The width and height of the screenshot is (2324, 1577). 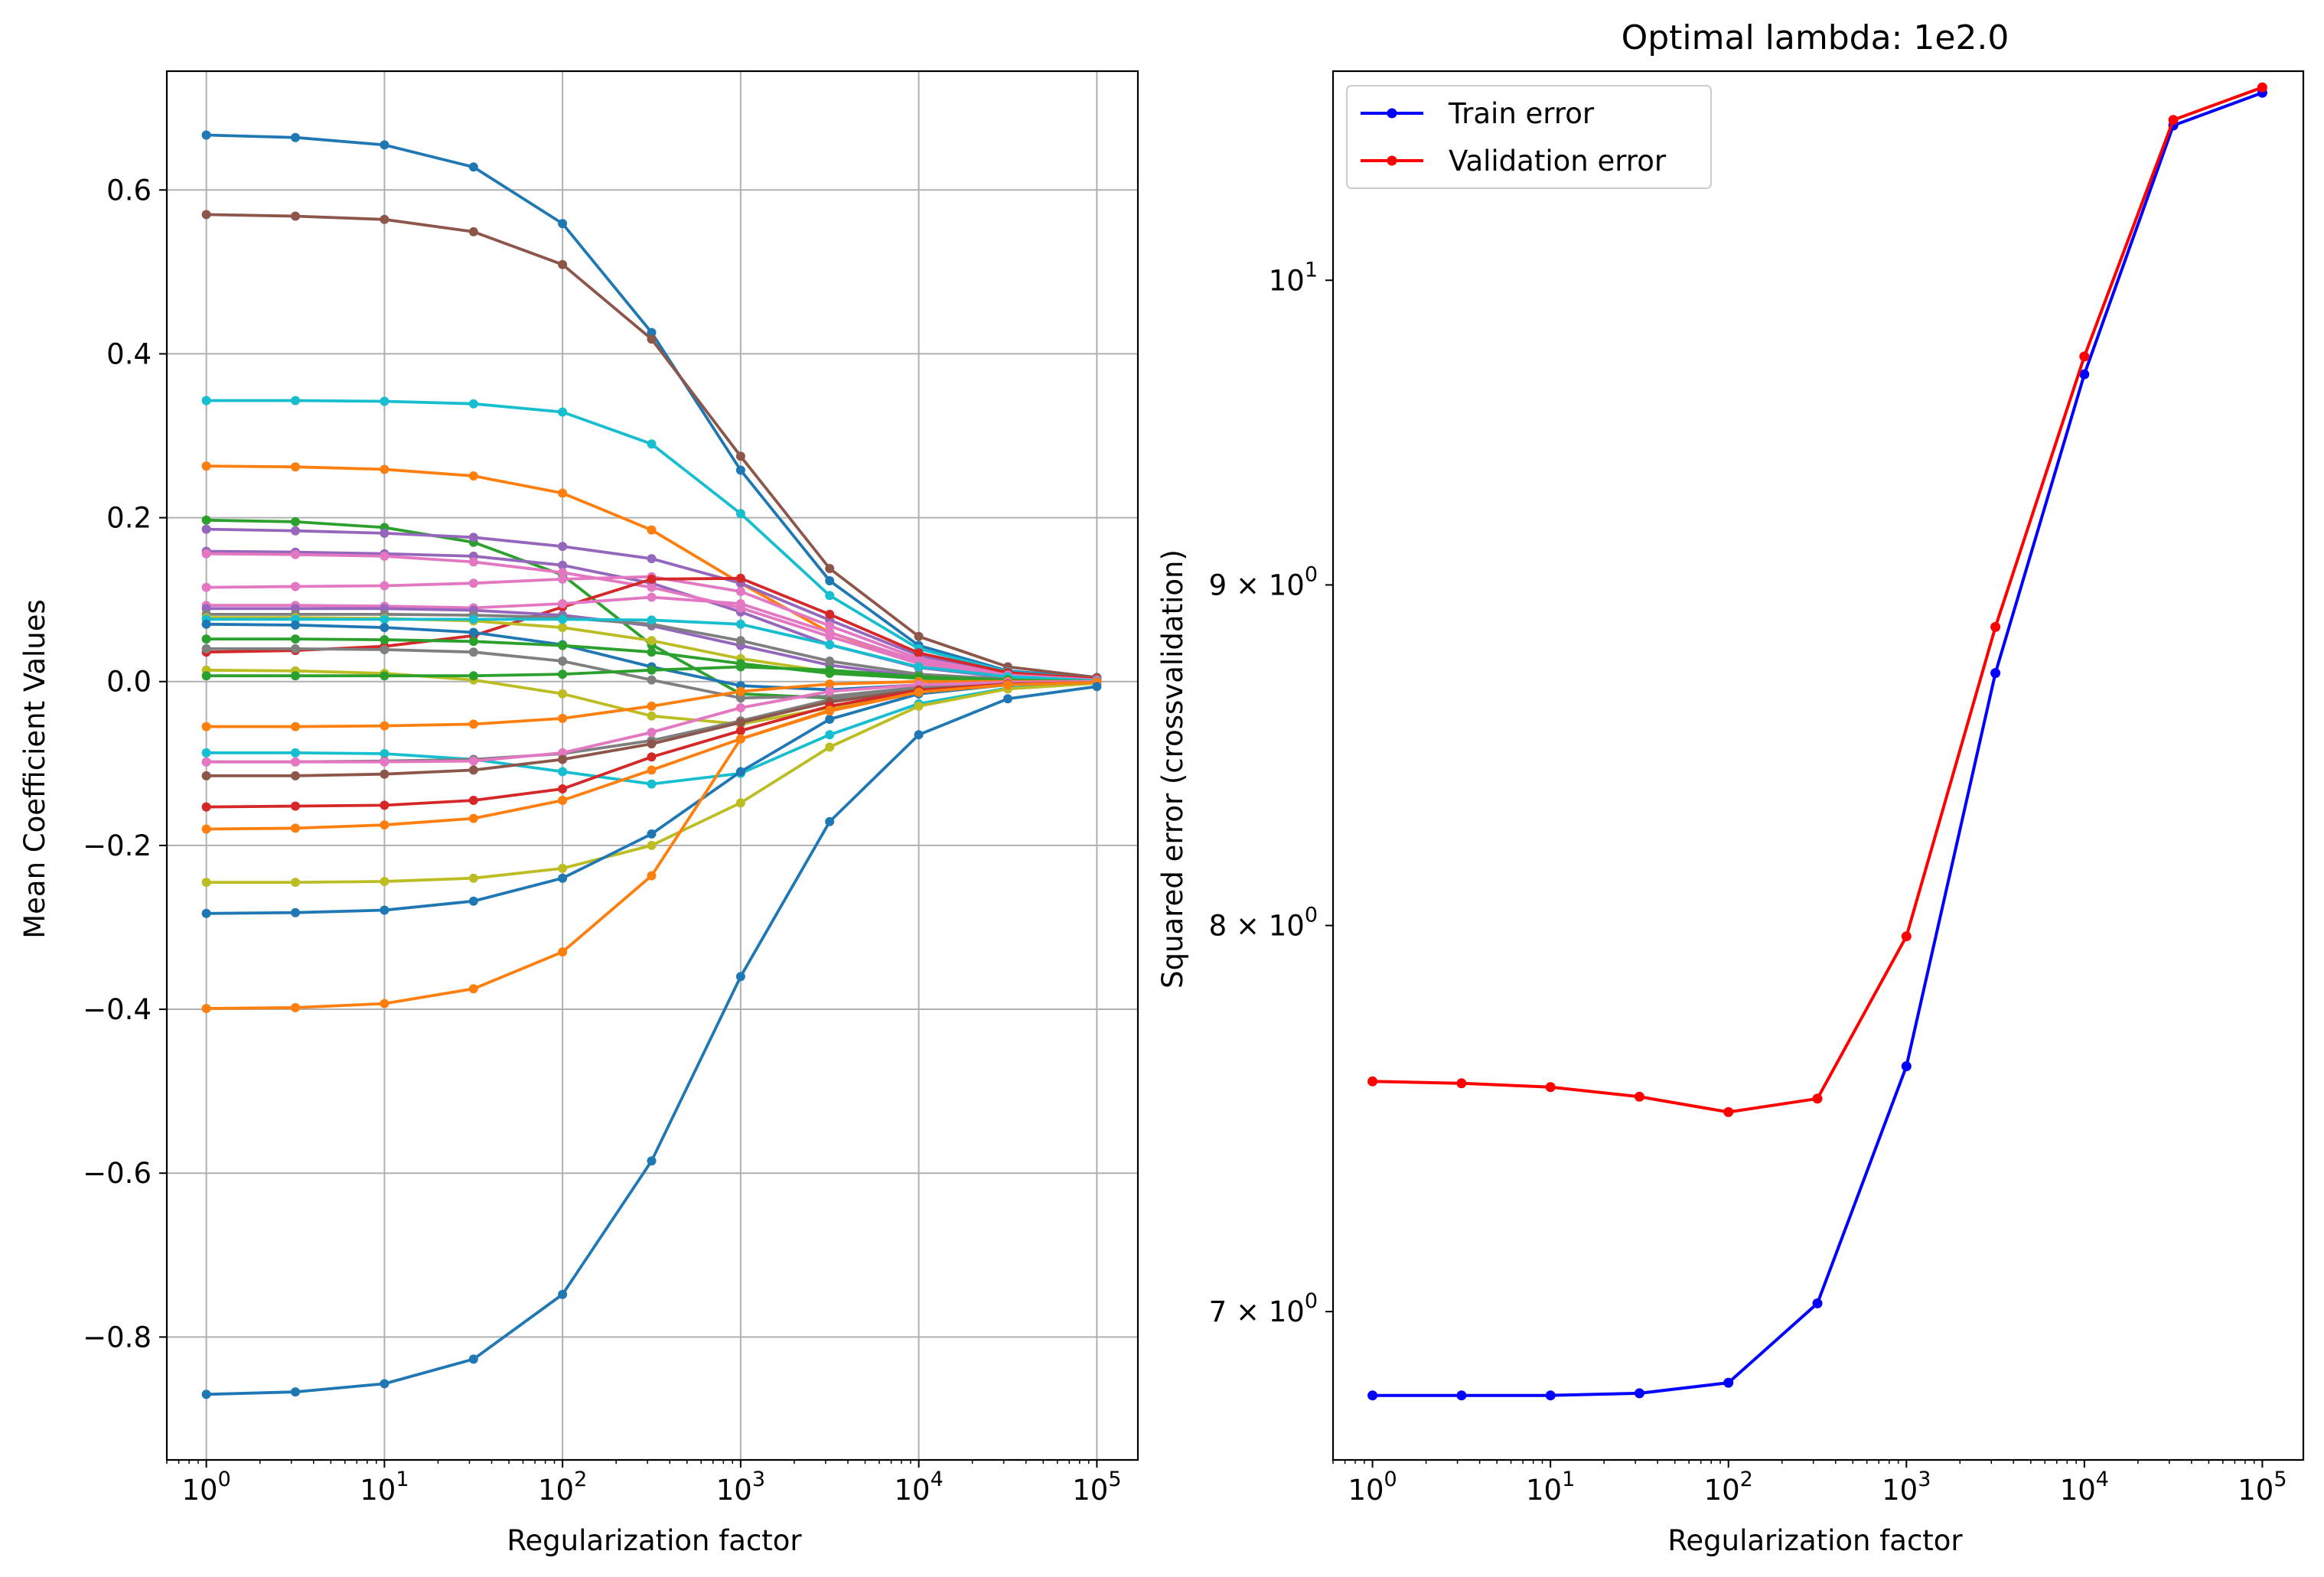 I want to click on legend: Train error Validation error, so click(x=1529, y=137).